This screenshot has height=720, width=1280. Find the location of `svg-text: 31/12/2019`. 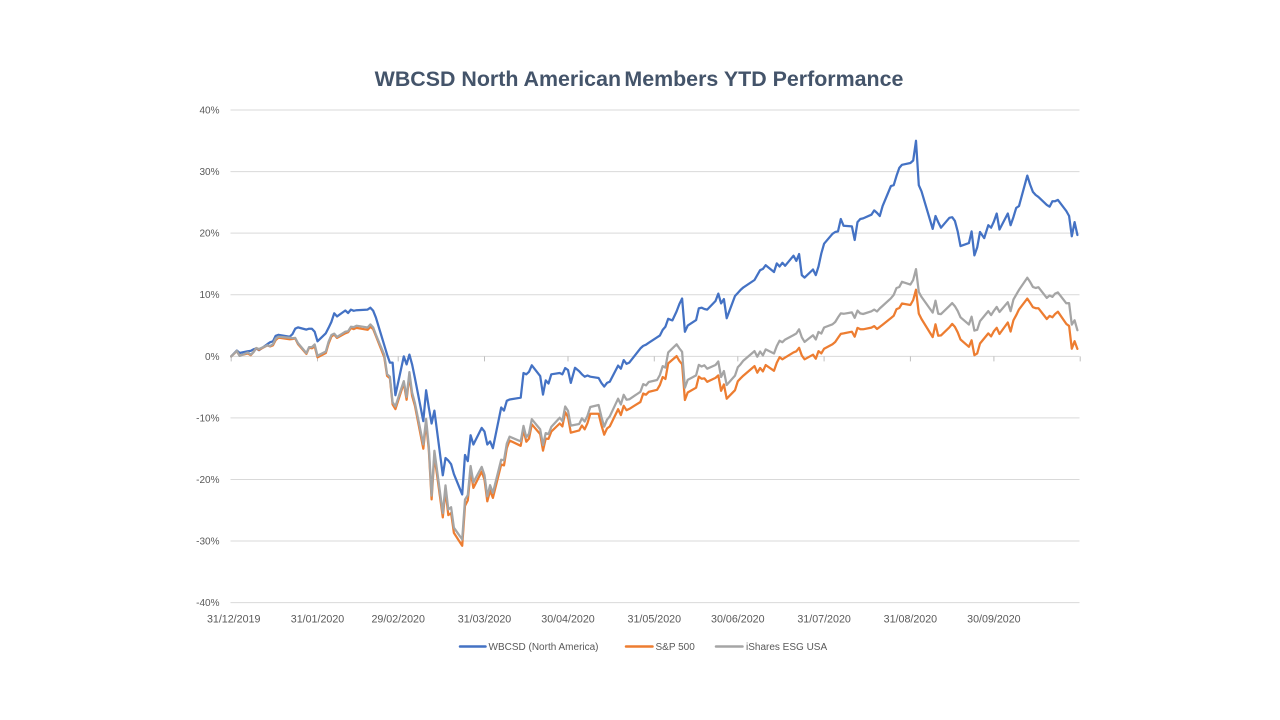

svg-text: 31/12/2019 is located at coordinates (234, 620).